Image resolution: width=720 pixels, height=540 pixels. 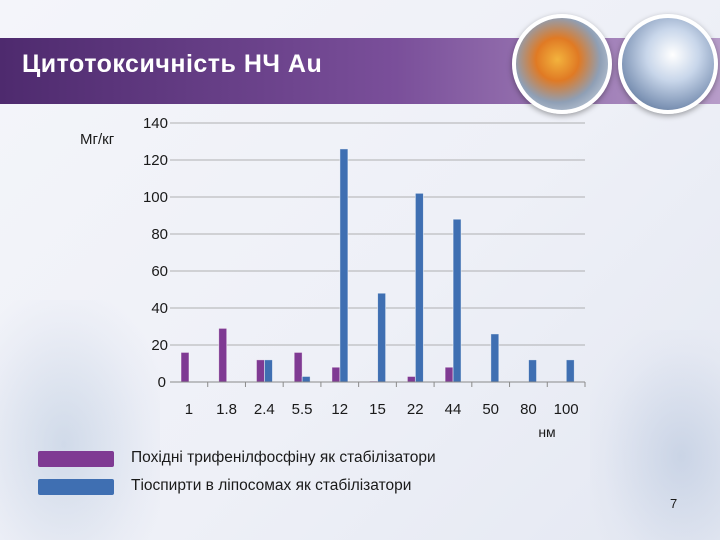 What do you see at coordinates (159, 234) in the screenshot?
I see `y-tick-label: 80` at bounding box center [159, 234].